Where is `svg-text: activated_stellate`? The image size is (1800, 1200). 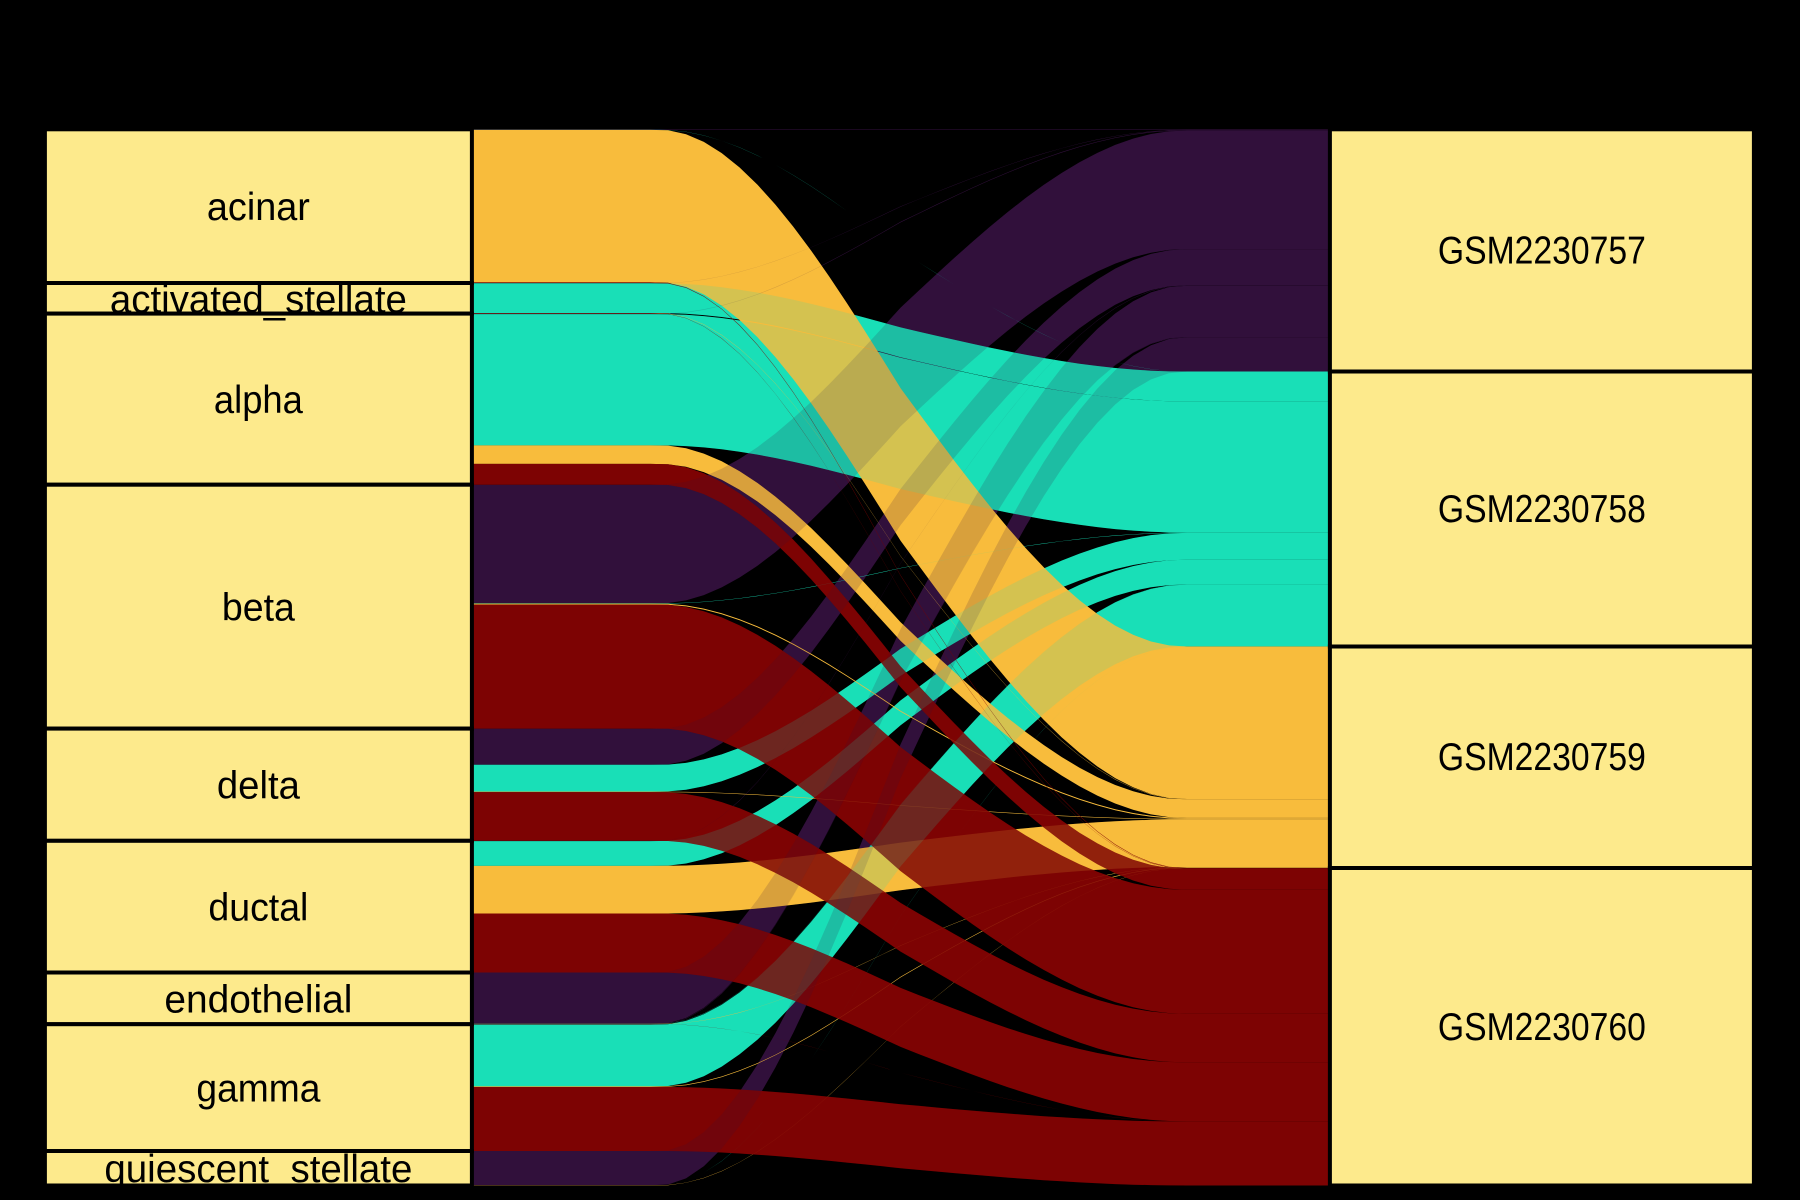
svg-text: activated_stellate is located at coordinates (258, 299).